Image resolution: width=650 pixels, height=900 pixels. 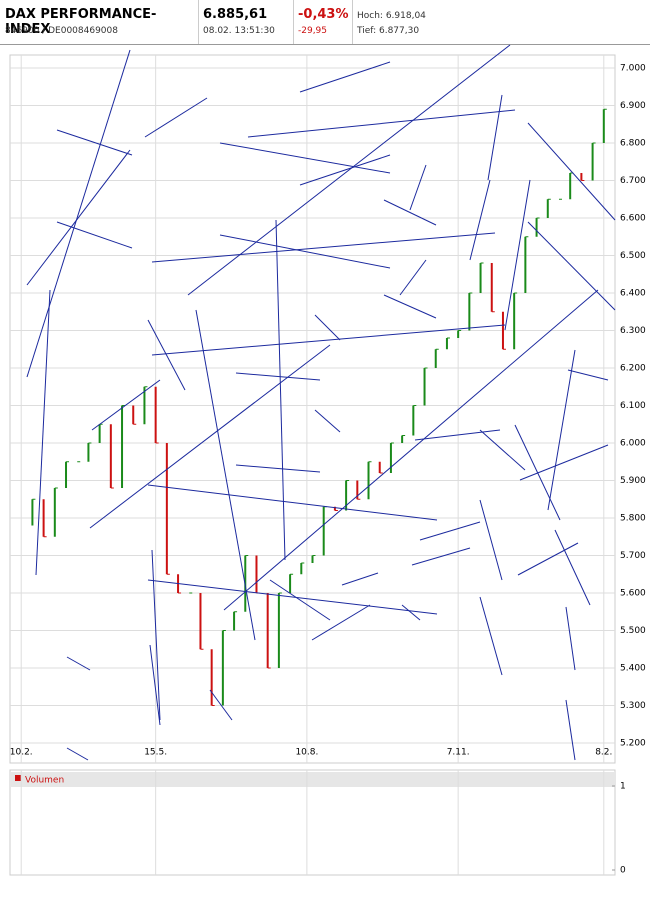 What do you see at coordinates (633, 594) in the screenshot?
I see `y-tick-label: 5.600` at bounding box center [633, 594].